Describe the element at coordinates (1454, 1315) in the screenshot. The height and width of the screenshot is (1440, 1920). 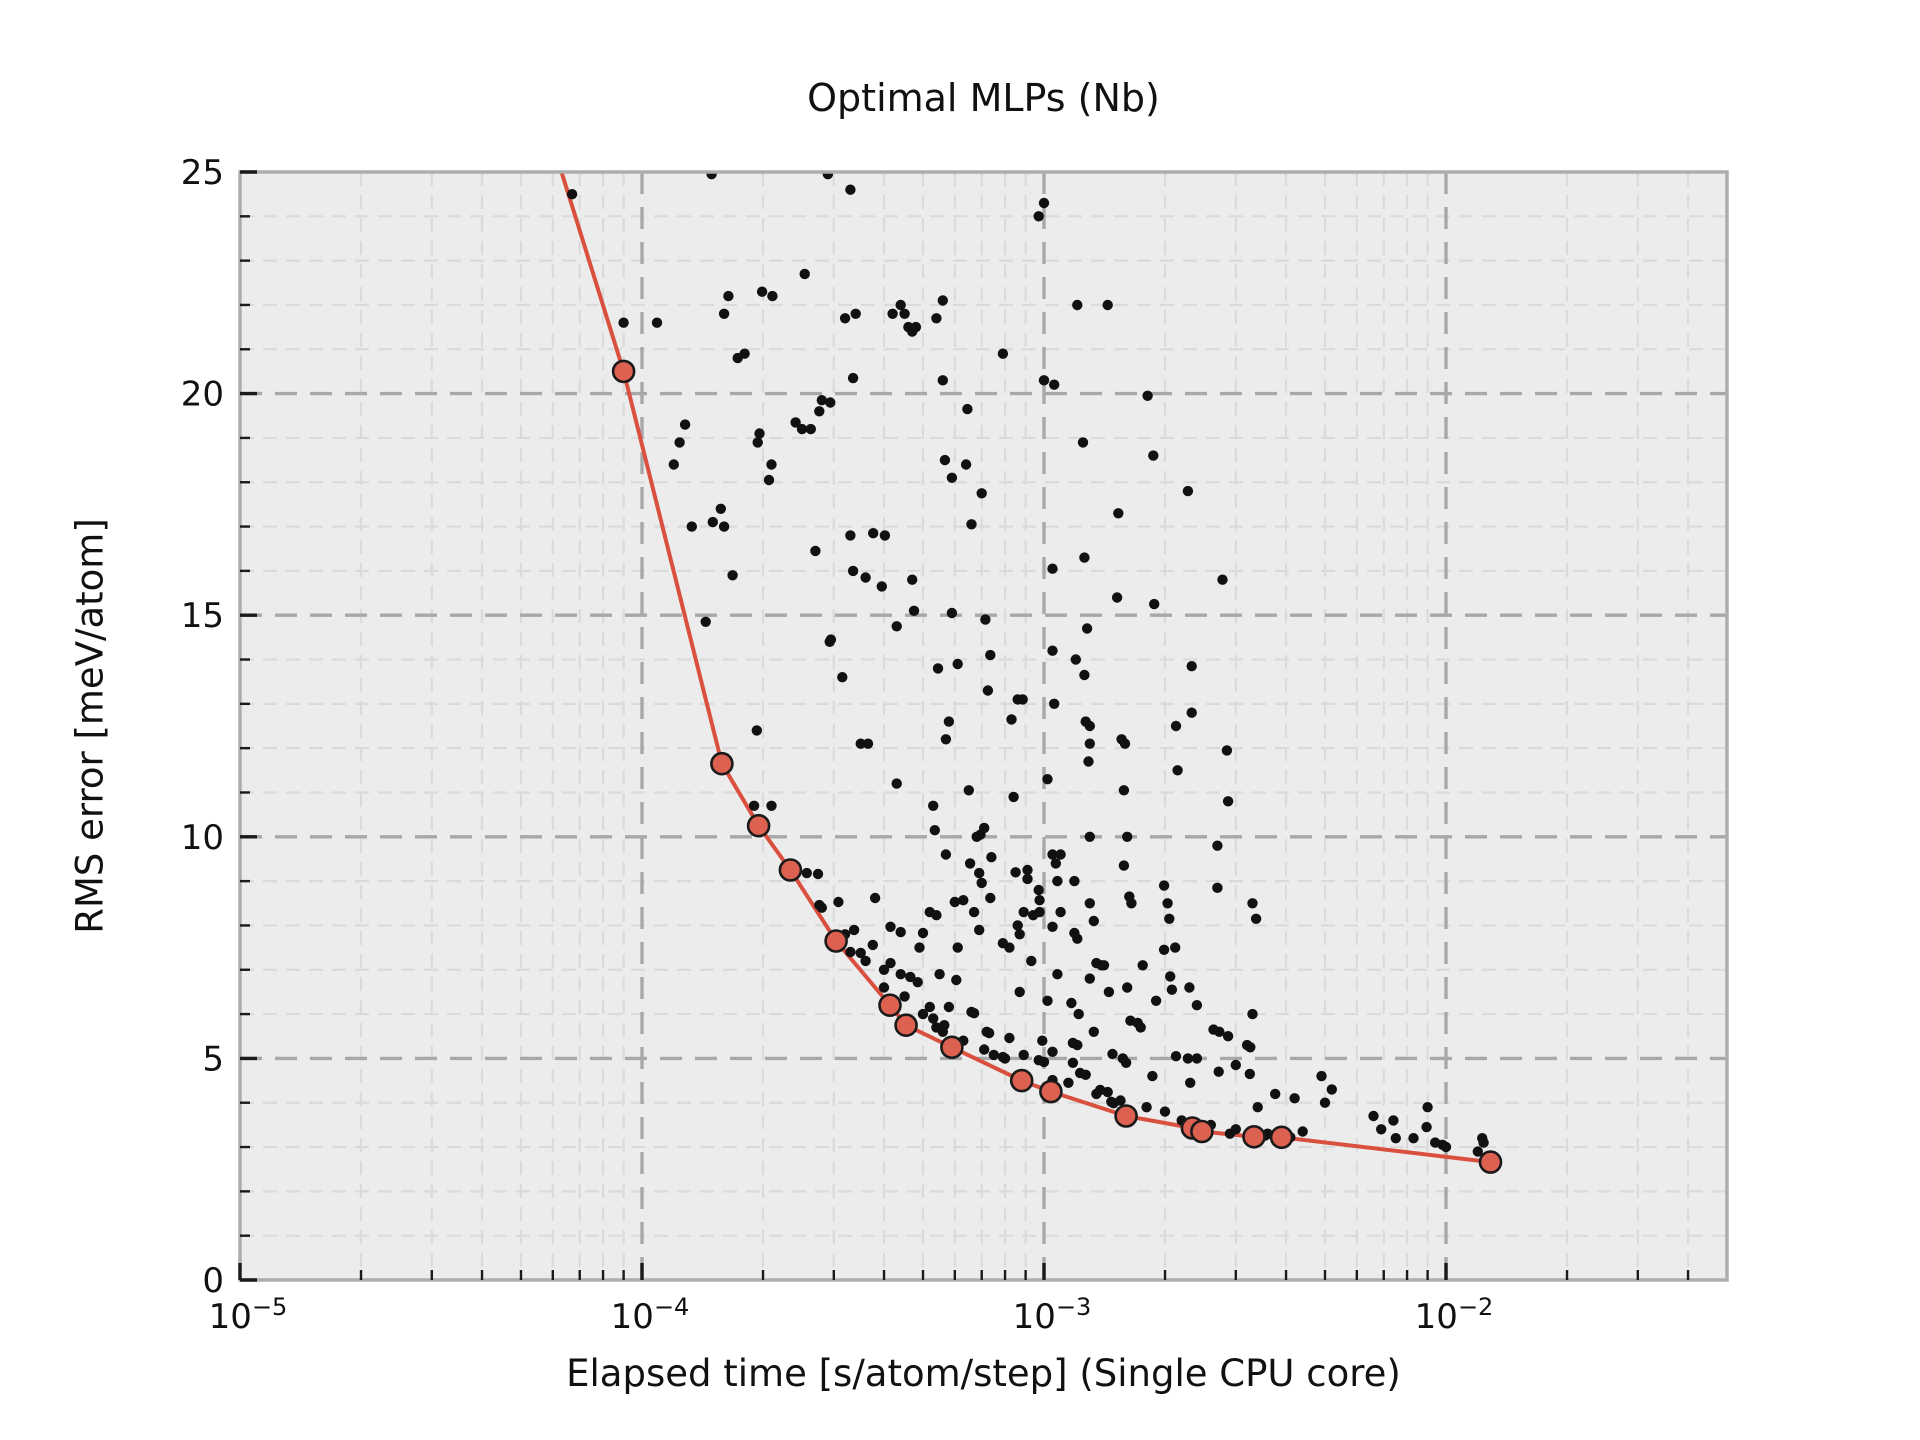
I see `x-tick-label: 10⁻²` at that location.